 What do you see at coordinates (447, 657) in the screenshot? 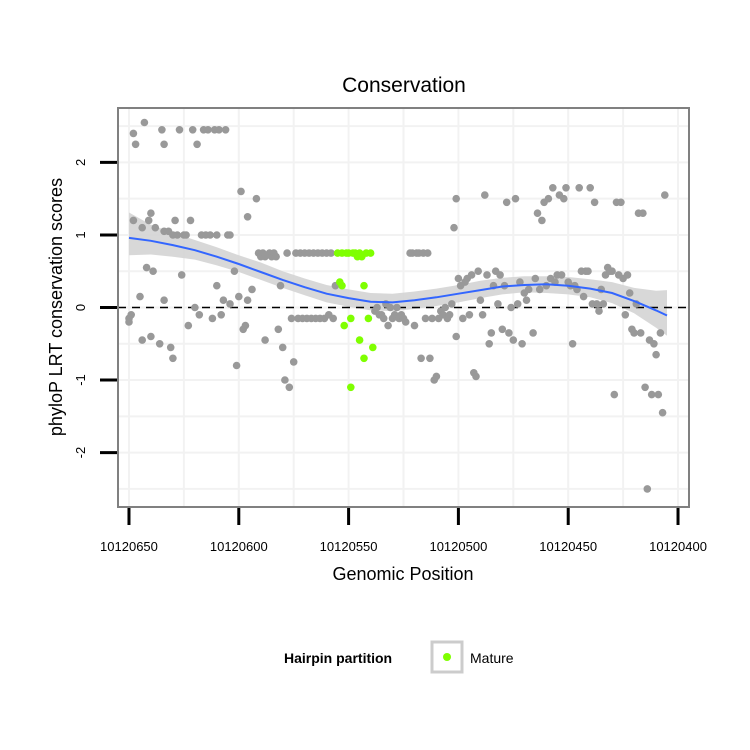
I see `legend-key-mature-dot` at bounding box center [447, 657].